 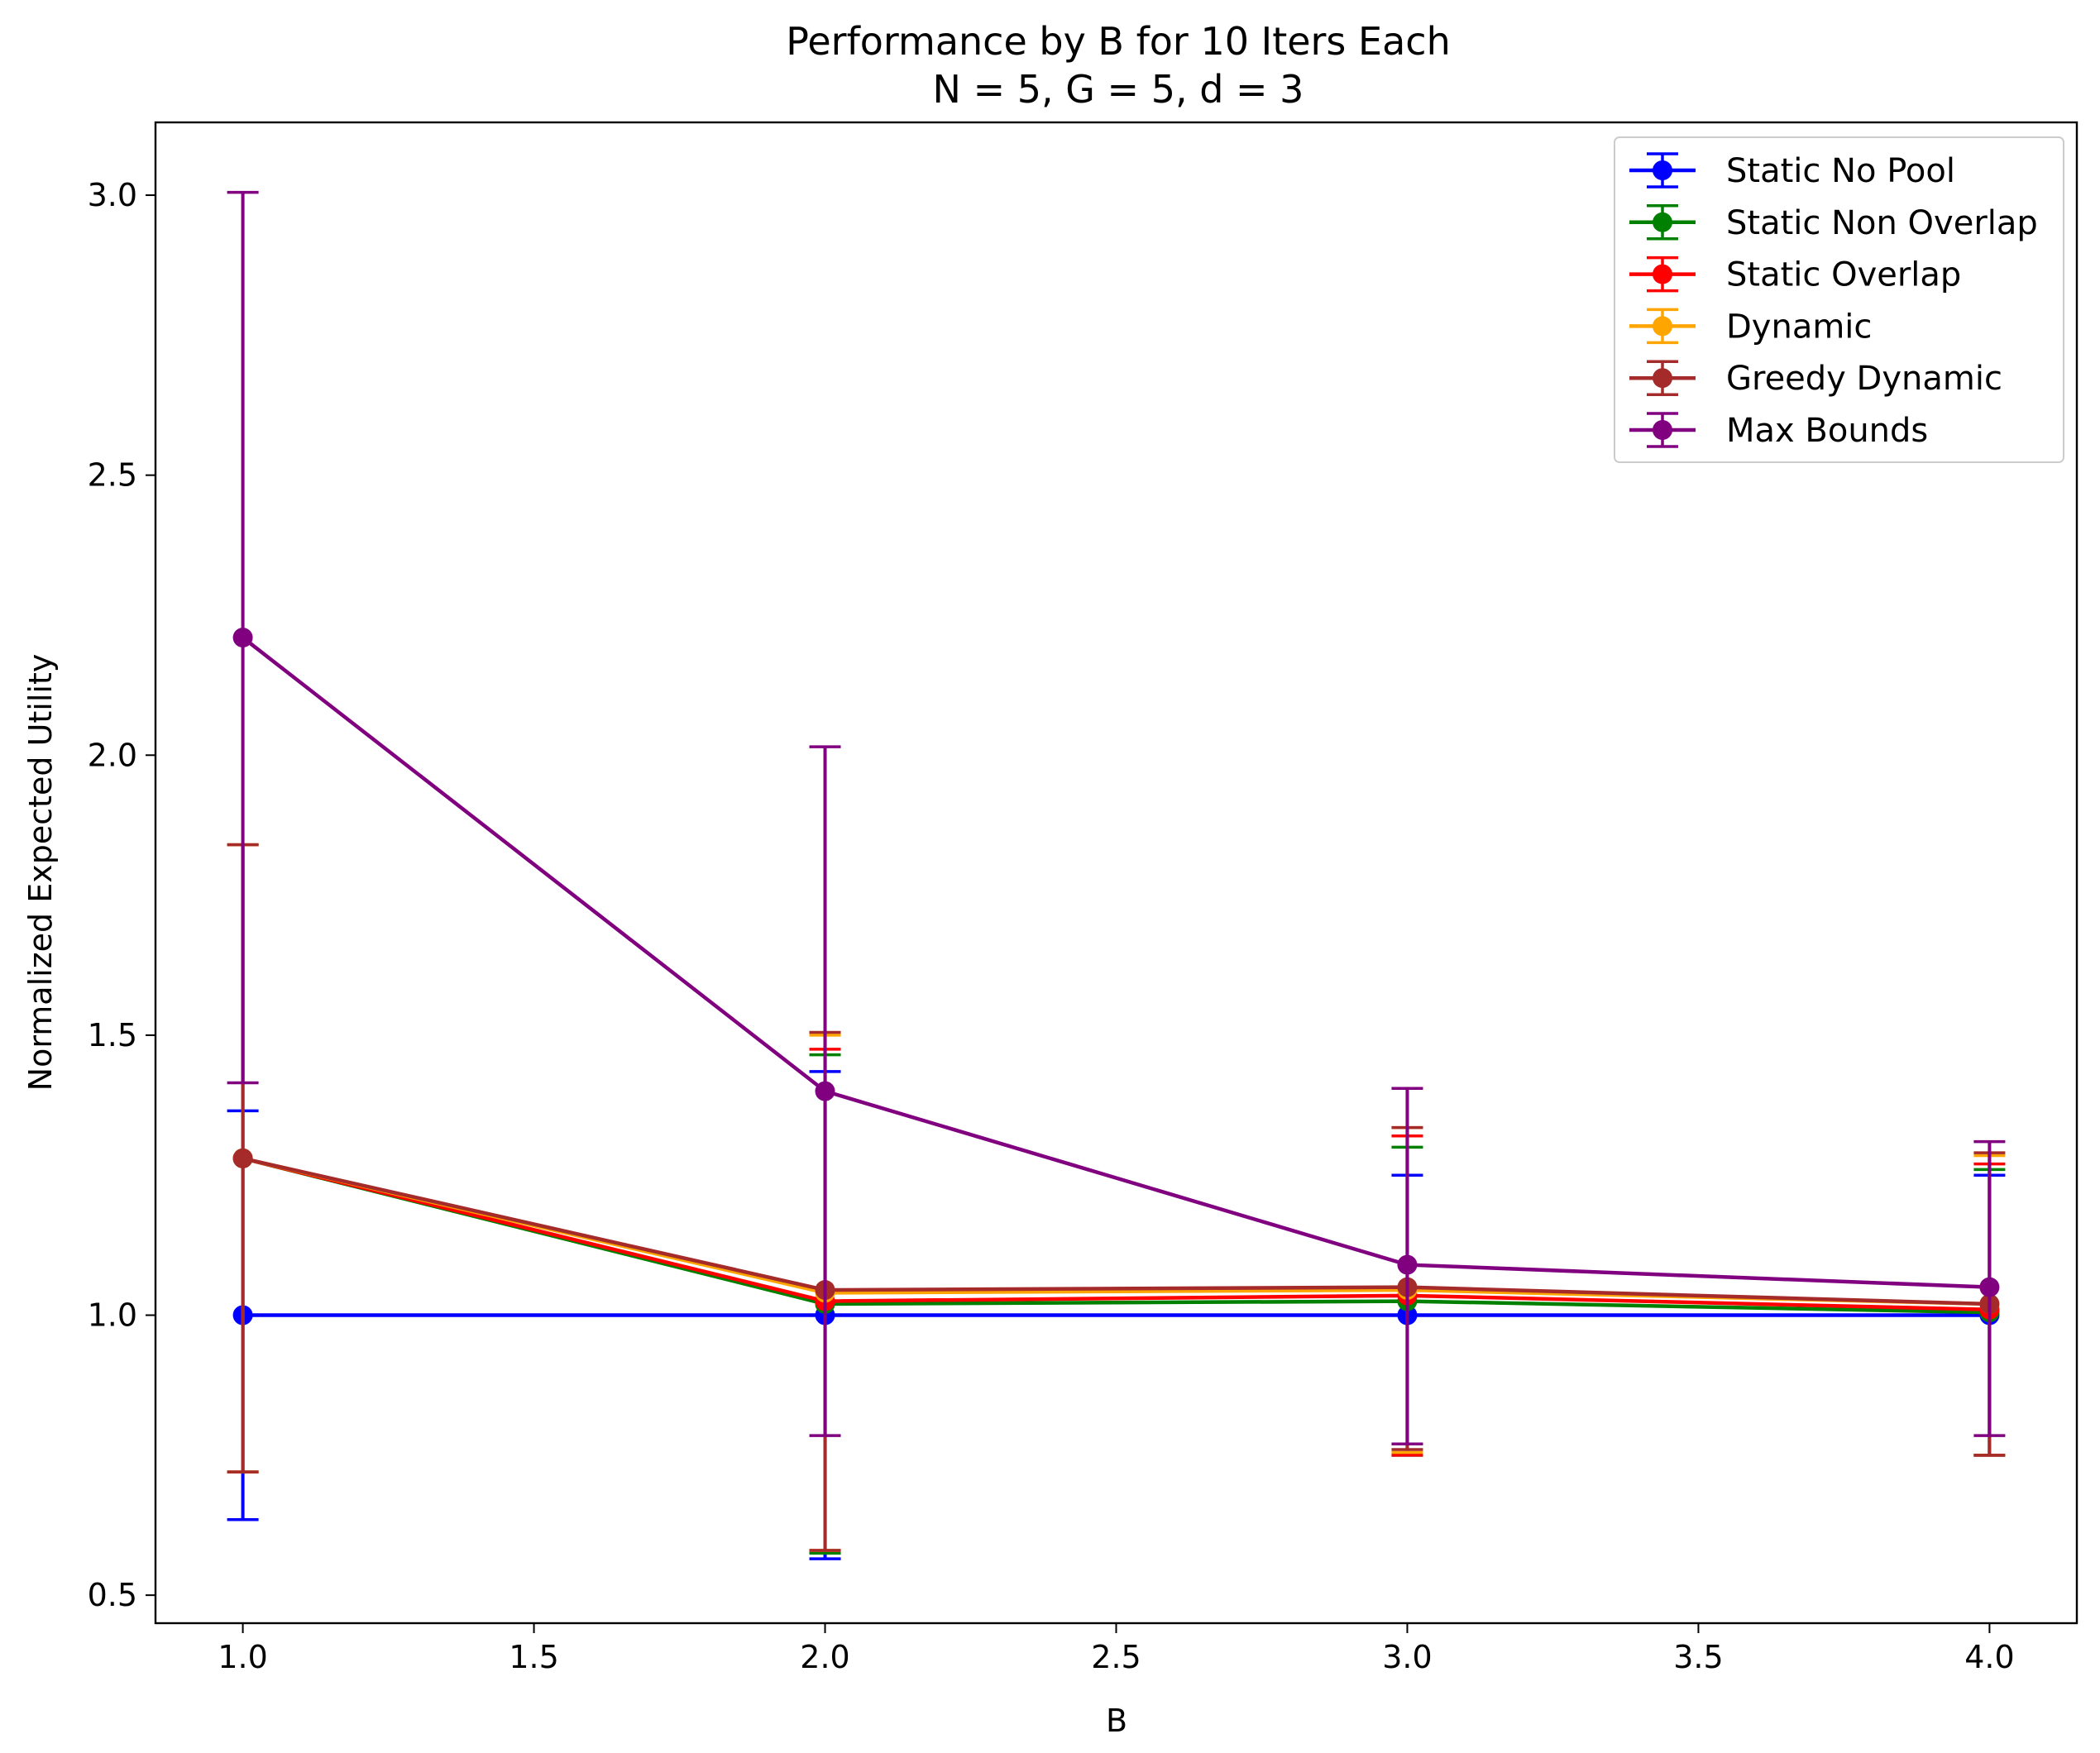 What do you see at coordinates (1989, 1657) in the screenshot?
I see `x-tick-label: 4.0` at bounding box center [1989, 1657].